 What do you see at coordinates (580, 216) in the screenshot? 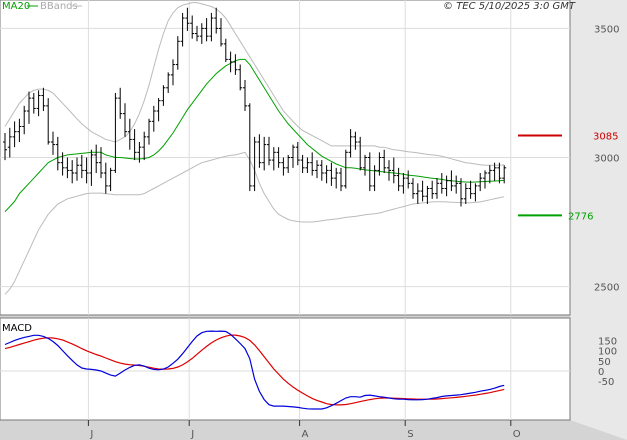
I see `support-label: 2776` at bounding box center [580, 216].